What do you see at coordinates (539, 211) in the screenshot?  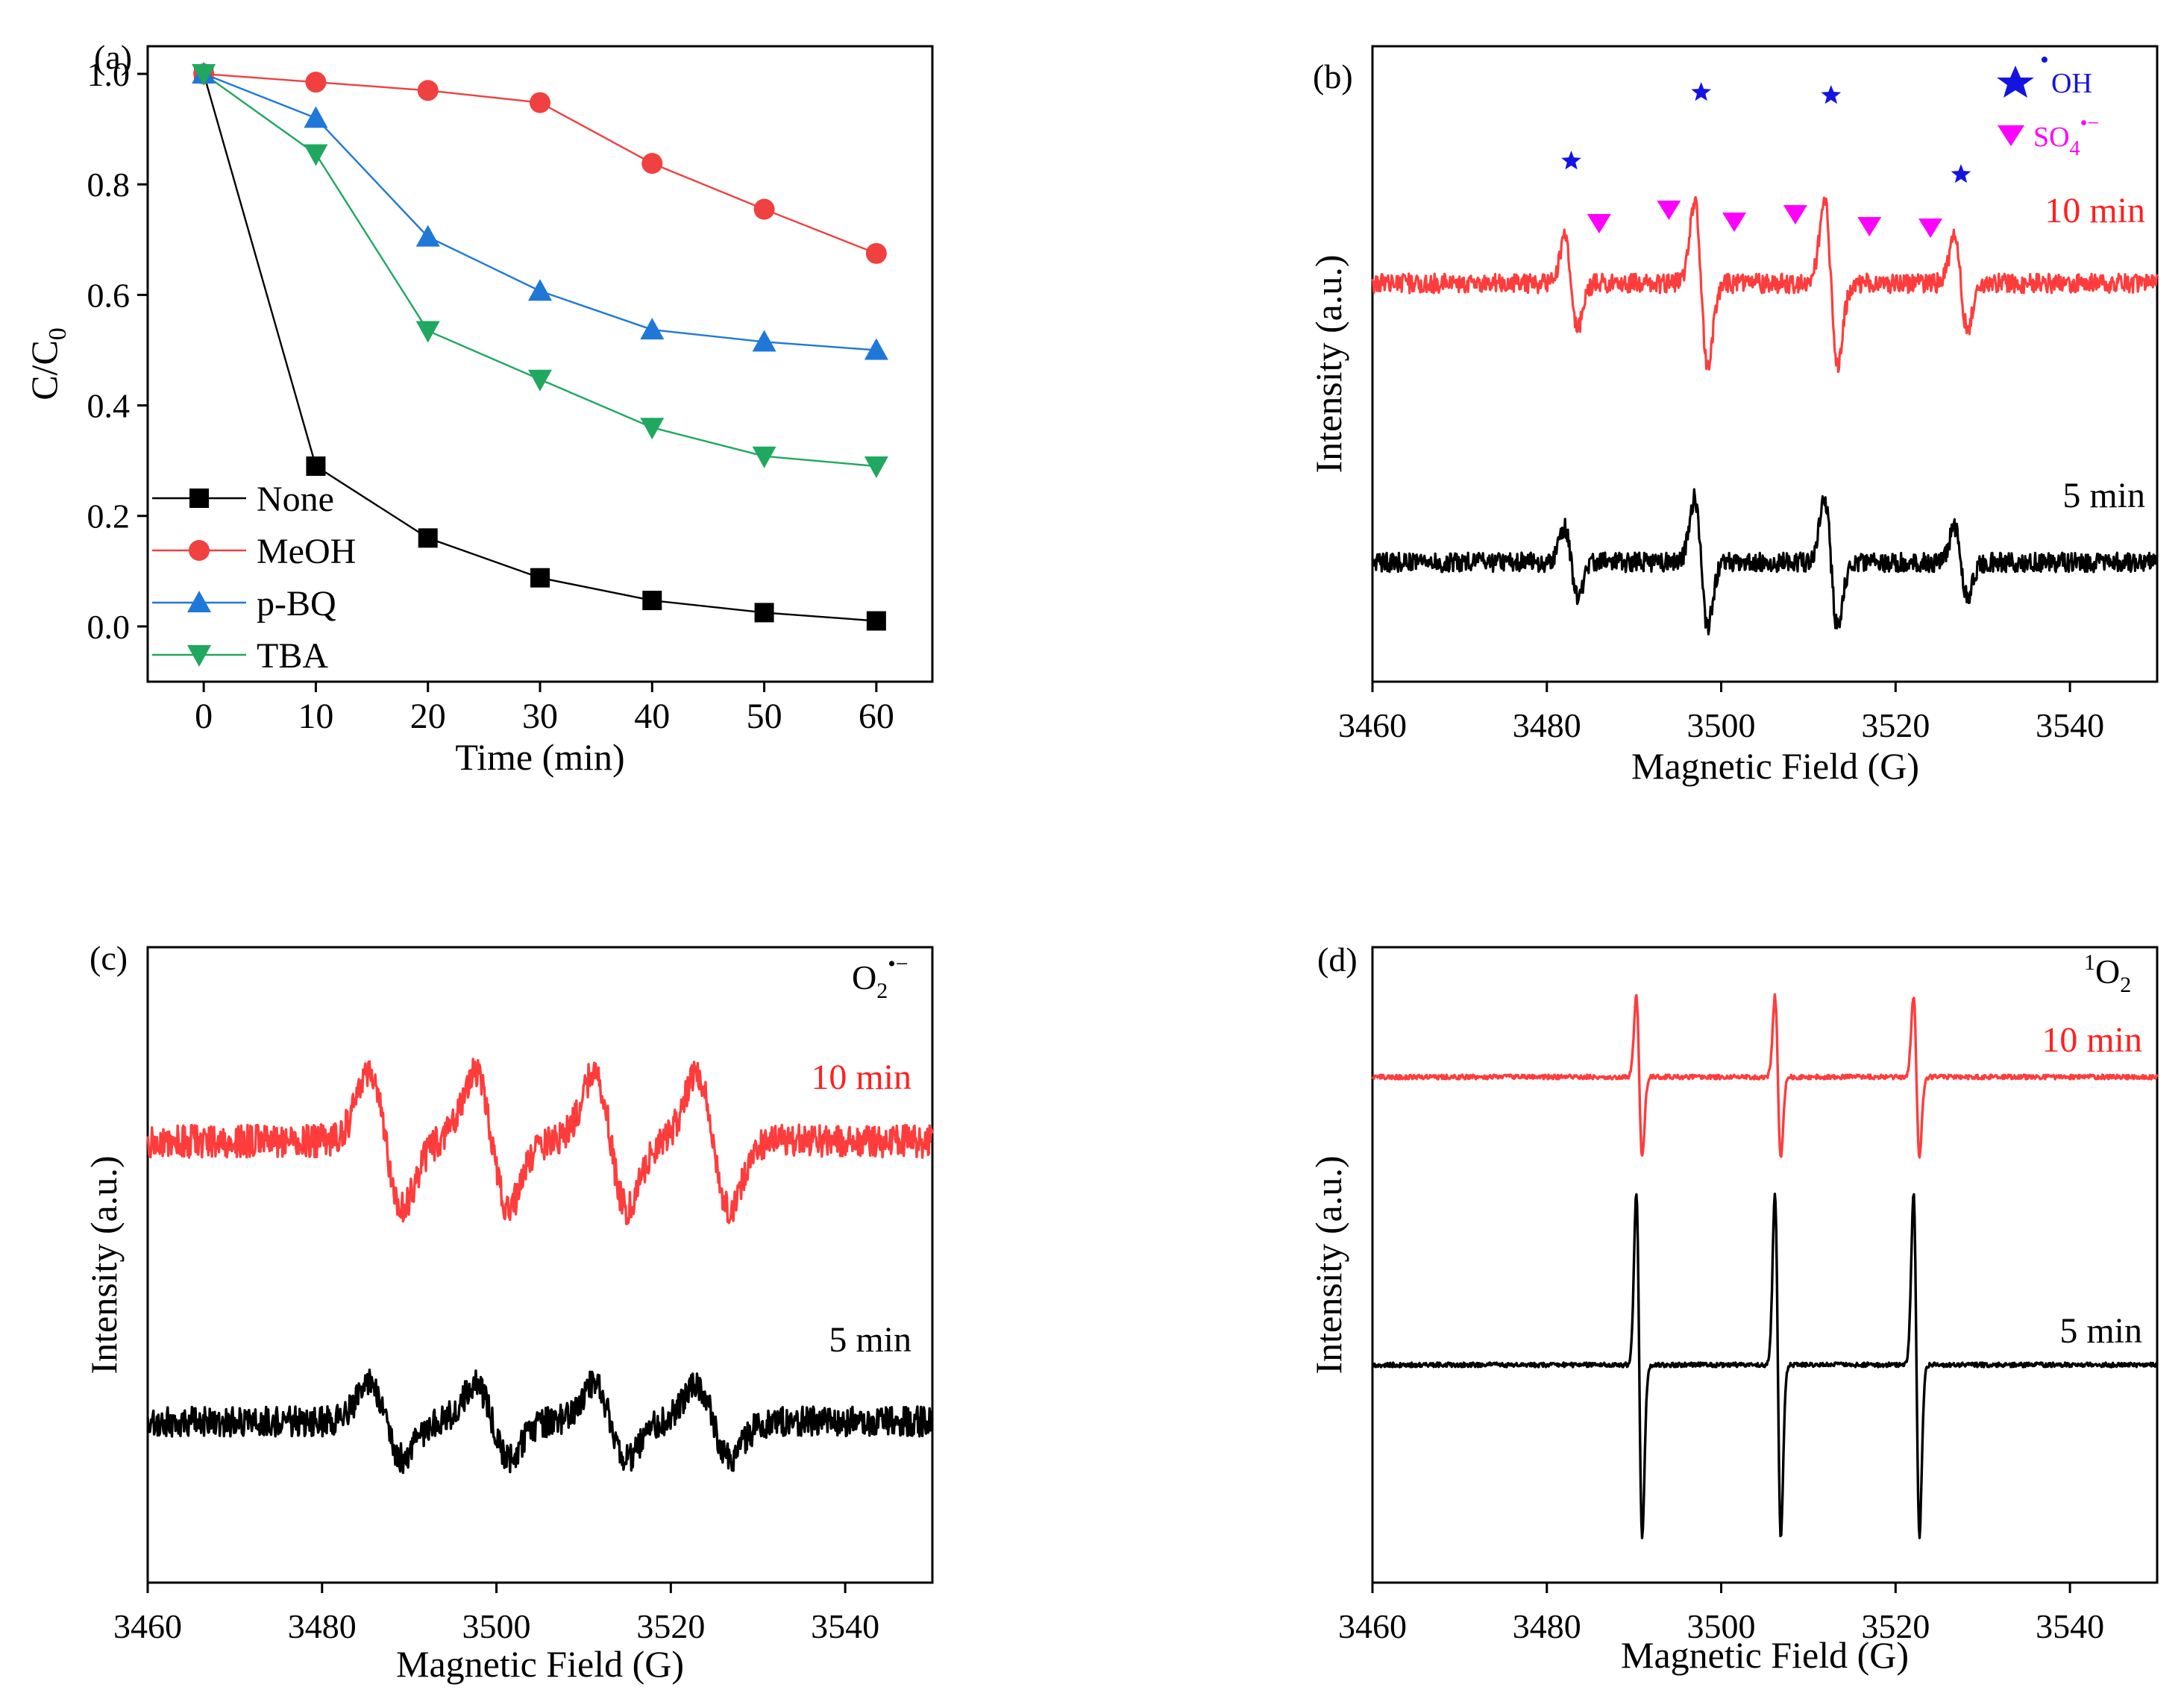 I see `a-series-line-p-bq` at bounding box center [539, 211].